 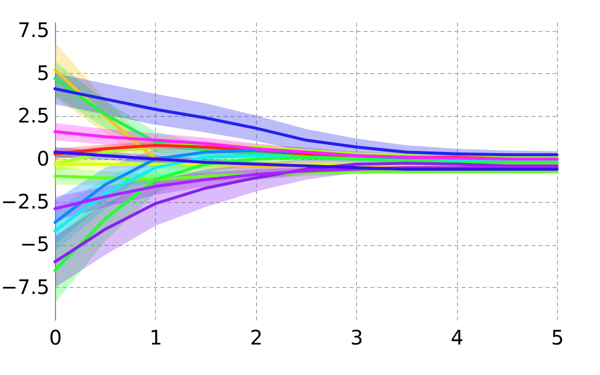 I want to click on y-tick-label: −2.5, so click(x=25, y=201).